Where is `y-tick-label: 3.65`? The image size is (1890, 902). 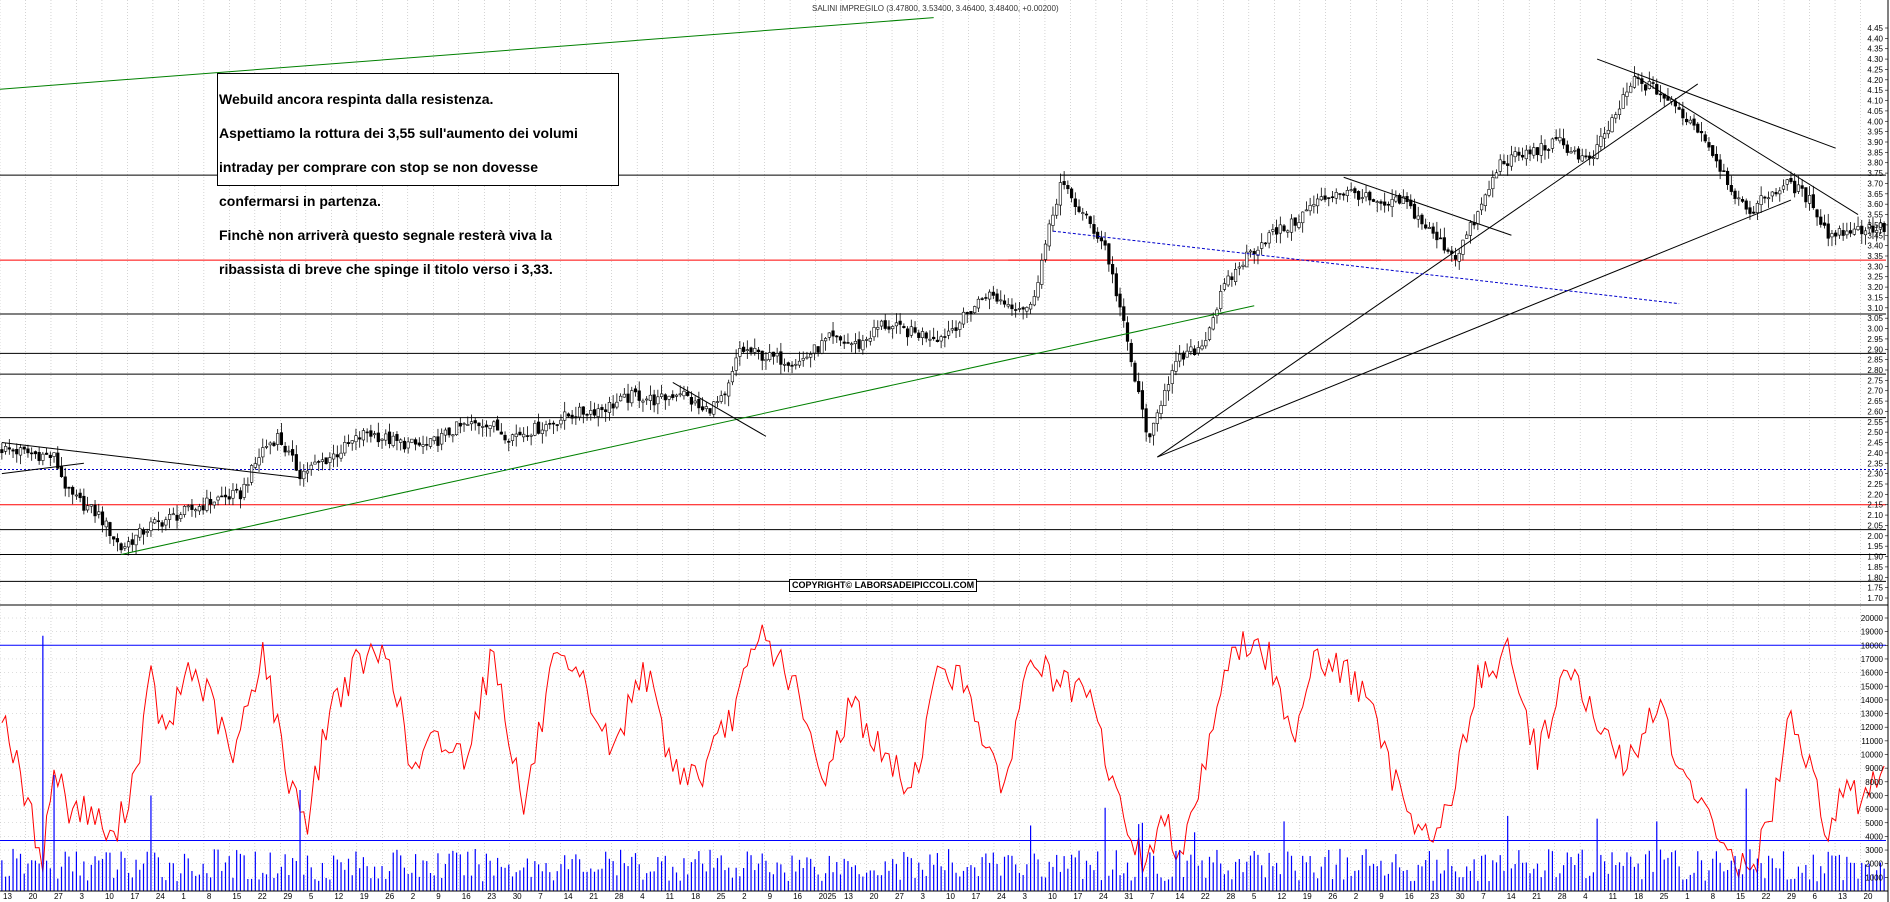 y-tick-label: 3.65 is located at coordinates (1875, 194).